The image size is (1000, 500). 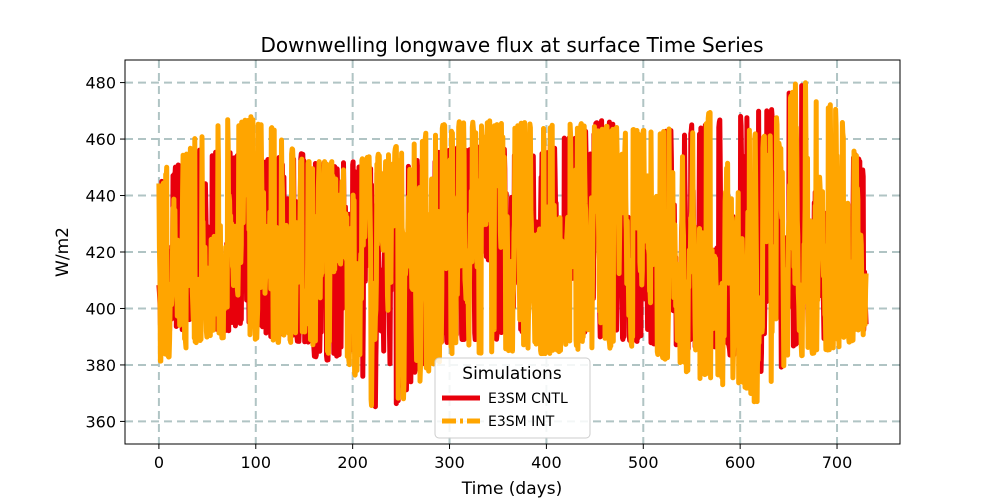 What do you see at coordinates (740, 462) in the screenshot?
I see `x-tick-label: 600` at bounding box center [740, 462].